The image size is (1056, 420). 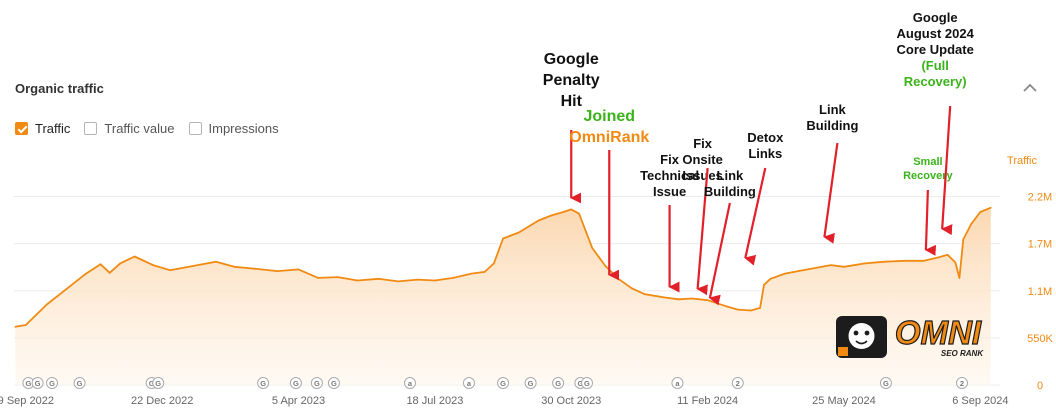 I want to click on event-marker-icon-14: G, so click(x=558, y=383).